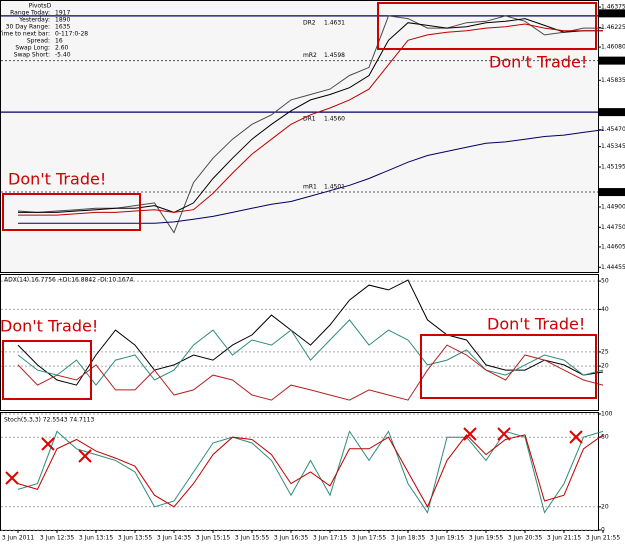 Image resolution: width=625 pixels, height=545 pixels. What do you see at coordinates (57, 538) in the screenshot?
I see `x-tick-label: 3 Jun 12:35` at bounding box center [57, 538].